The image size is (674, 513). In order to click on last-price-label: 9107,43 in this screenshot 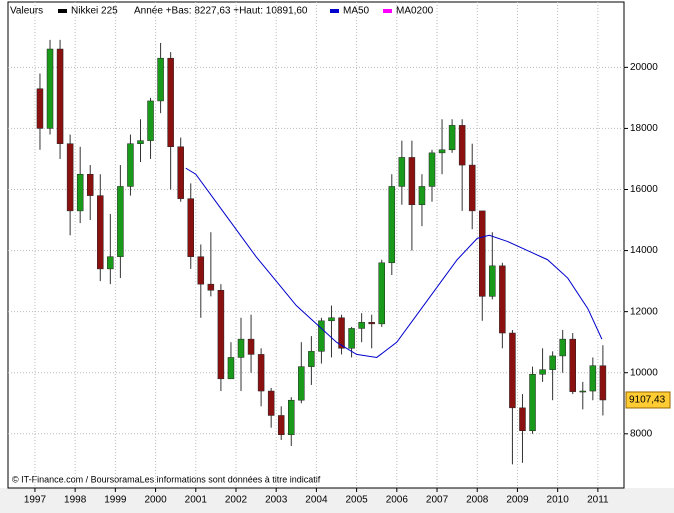, I will do `click(647, 400)`.